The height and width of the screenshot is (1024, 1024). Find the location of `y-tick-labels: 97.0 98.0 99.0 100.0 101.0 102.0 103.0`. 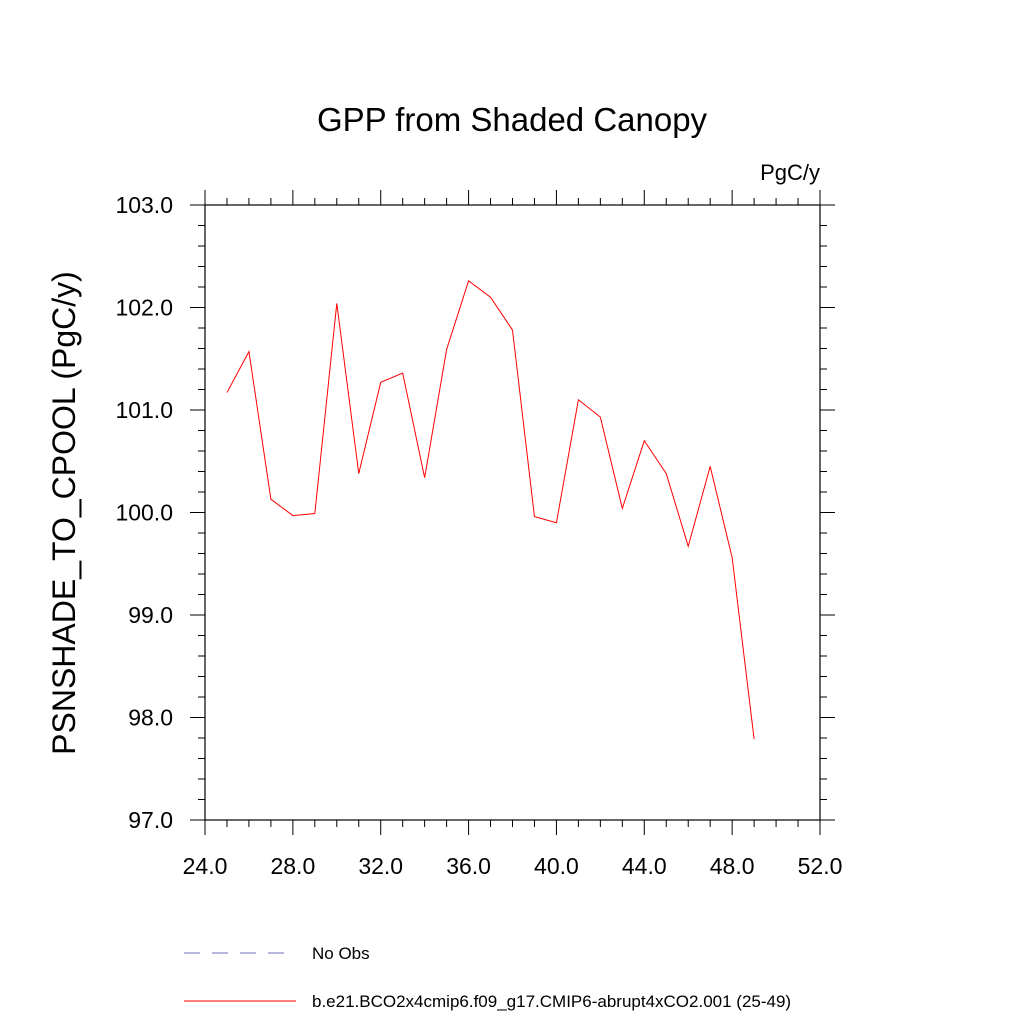

y-tick-labels: 97.0 98.0 99.0 100.0 101.0 102.0 103.0 is located at coordinates (144, 512).